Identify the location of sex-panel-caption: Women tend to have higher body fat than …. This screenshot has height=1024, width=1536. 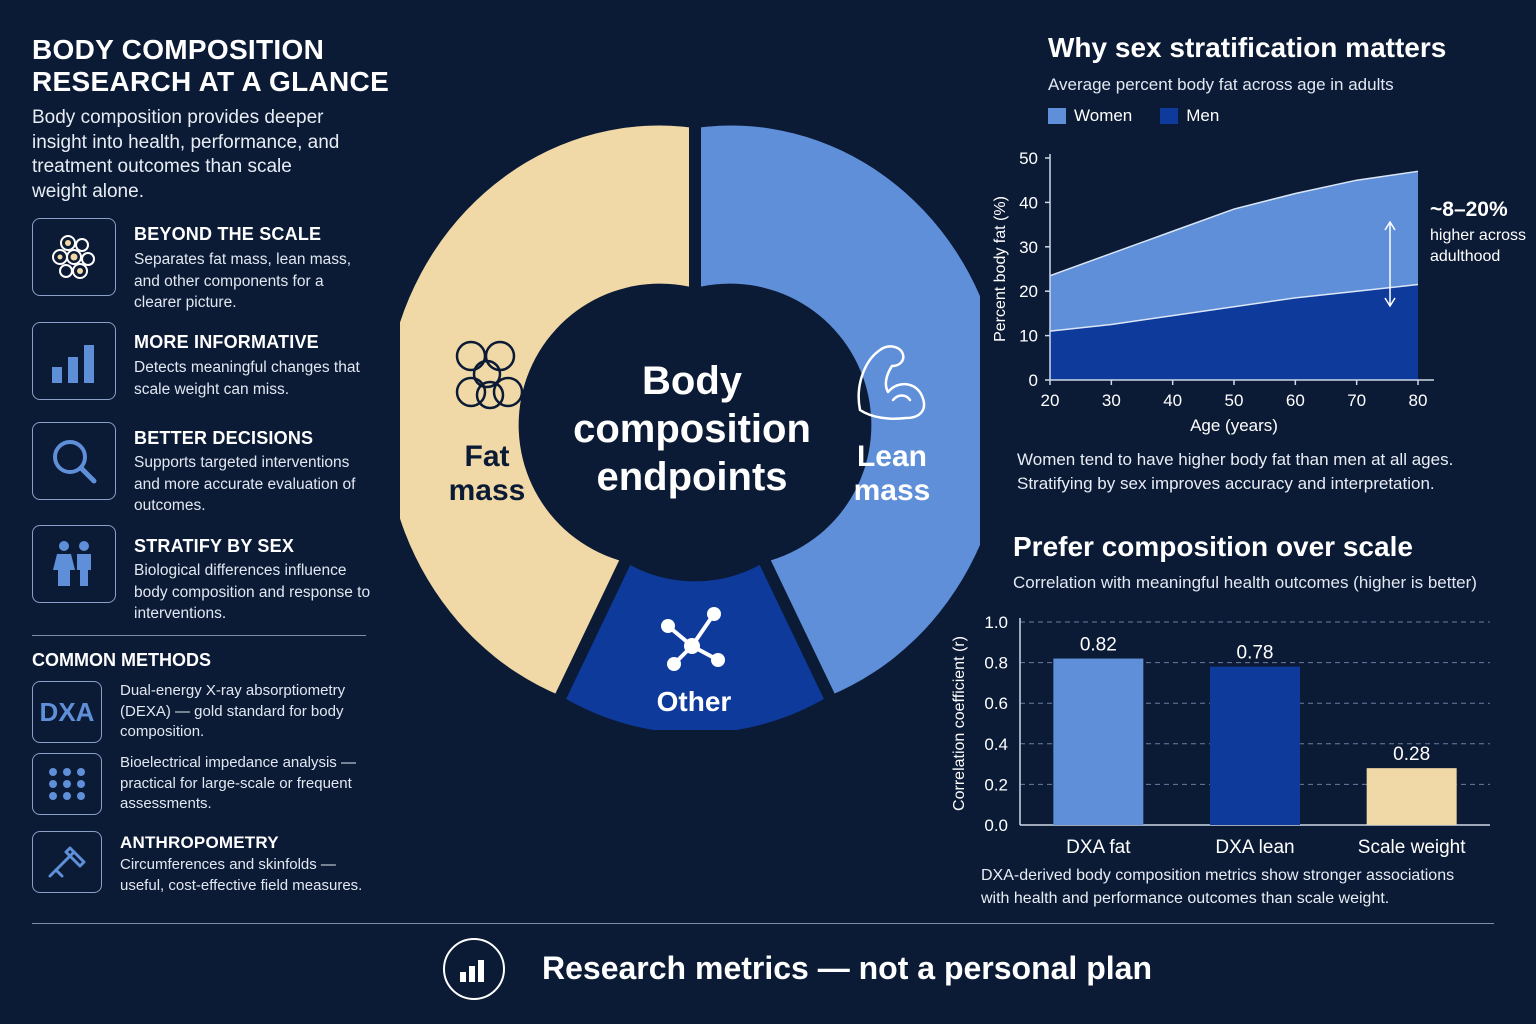
(1235, 472).